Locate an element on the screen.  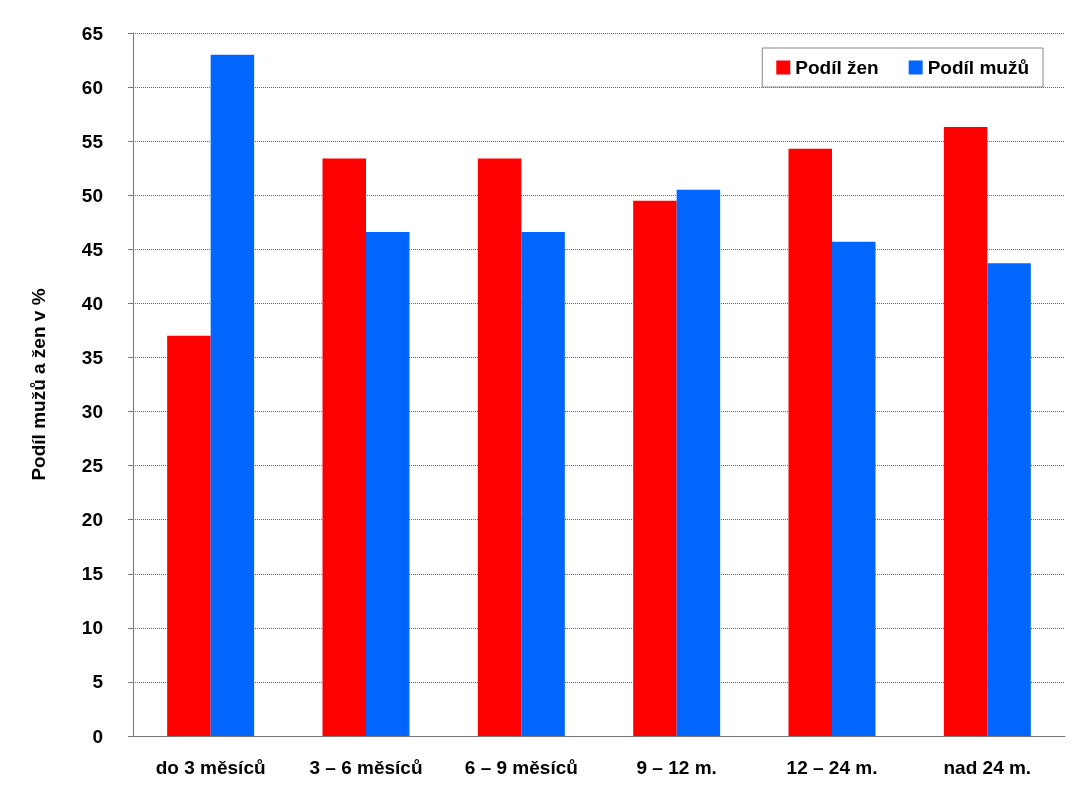
legend-label: Podíl žen is located at coordinates (837, 67).